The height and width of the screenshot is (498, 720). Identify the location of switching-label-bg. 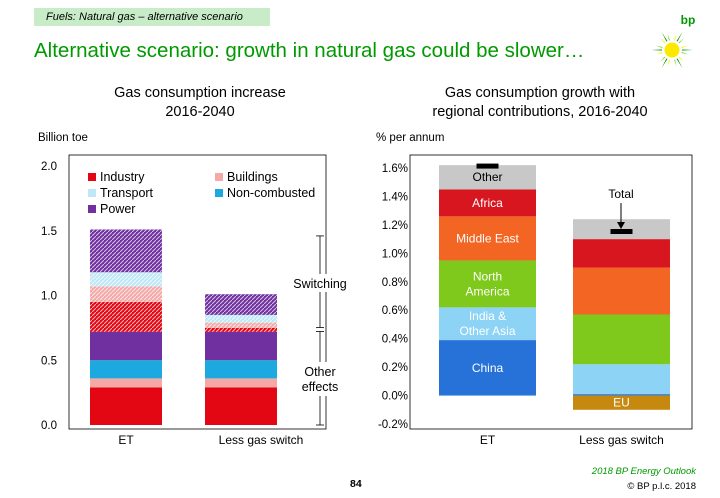
(319, 283).